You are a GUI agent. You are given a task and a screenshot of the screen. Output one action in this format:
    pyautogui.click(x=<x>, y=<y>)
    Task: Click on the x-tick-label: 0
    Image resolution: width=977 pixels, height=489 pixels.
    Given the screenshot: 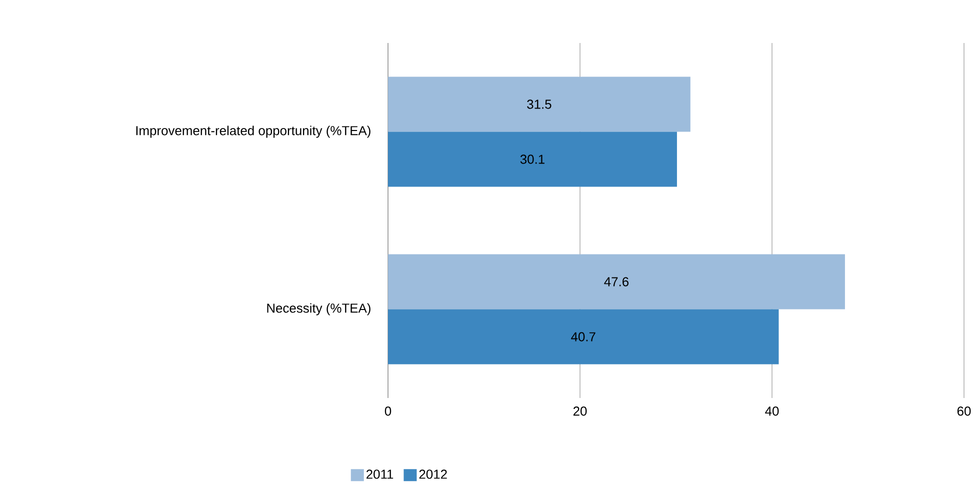 What is the action you would take?
    pyautogui.click(x=388, y=411)
    